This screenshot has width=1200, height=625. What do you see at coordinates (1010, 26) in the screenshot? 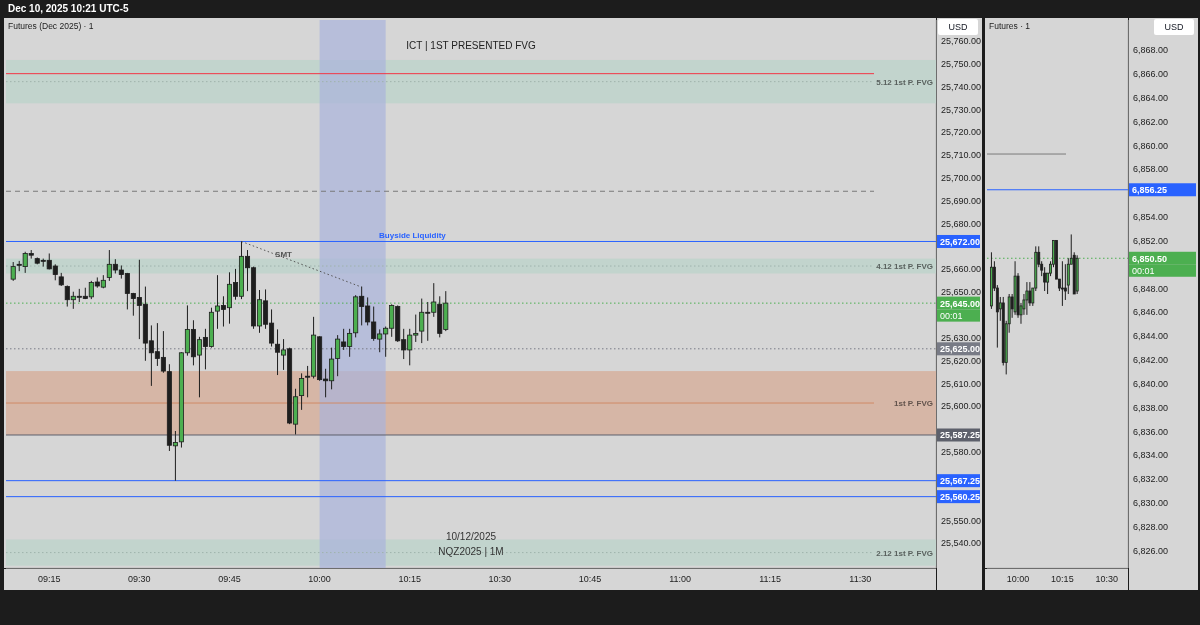
I see `chart-subtitle: Futures · 1` at bounding box center [1010, 26].